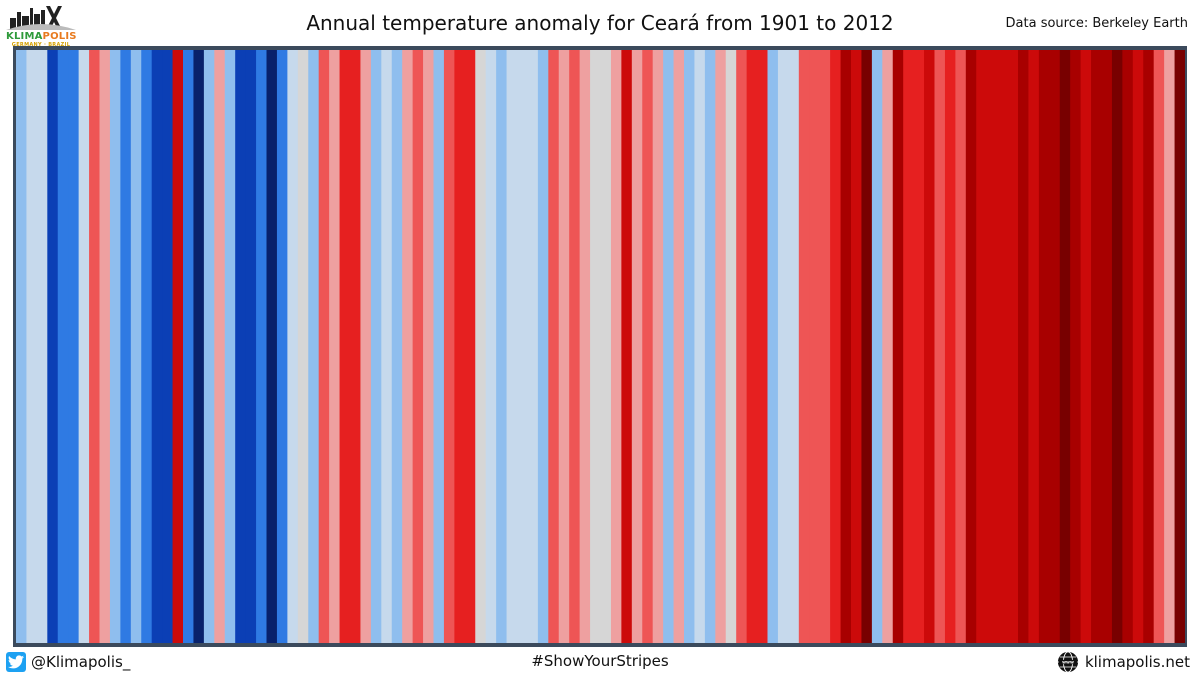 Image resolution: width=1200 pixels, height=675 pixels. What do you see at coordinates (387, 346) in the screenshot?
I see `stripe-year-1936` at bounding box center [387, 346].